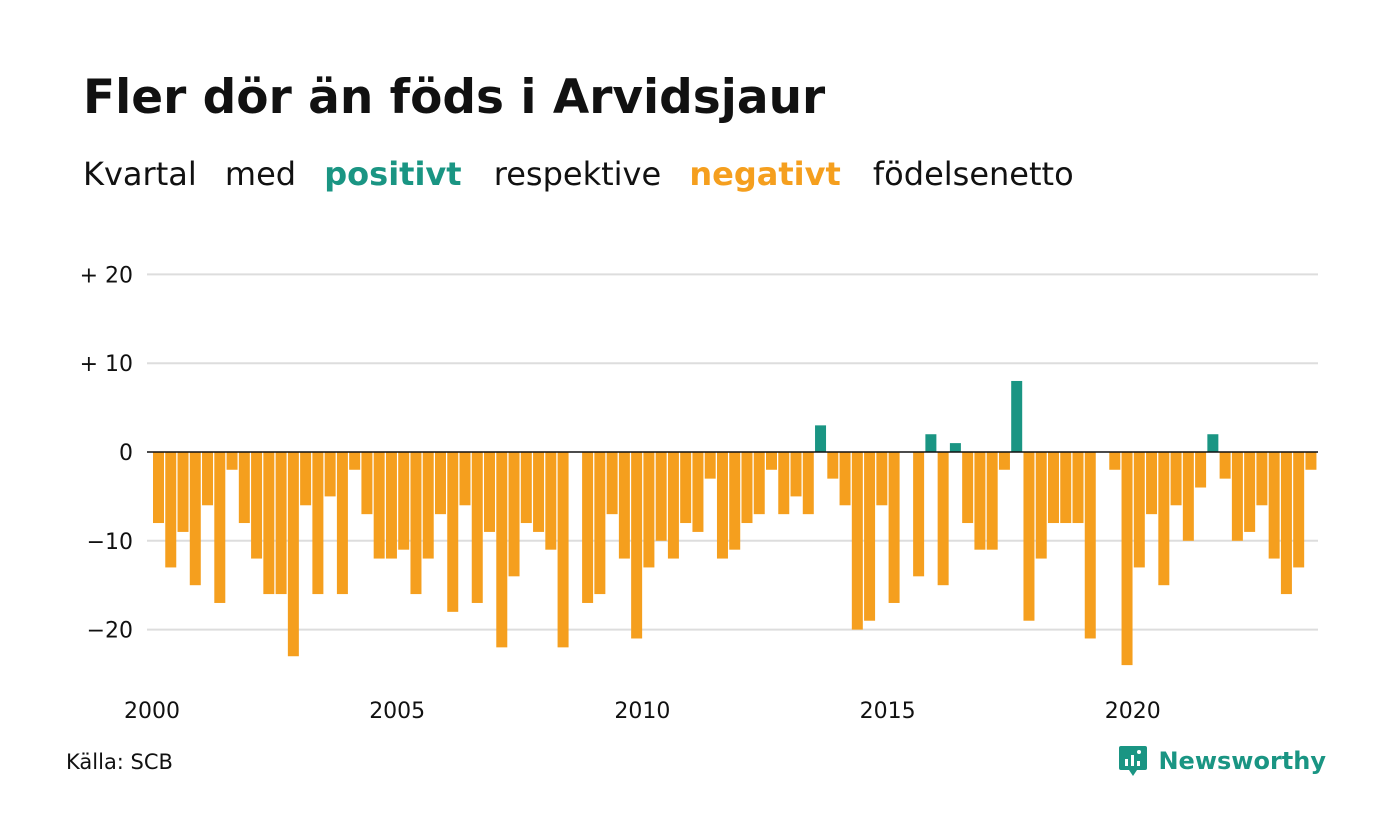 The height and width of the screenshot is (840, 1400). I want to click on x-tick-label: 2020, so click(1133, 711).